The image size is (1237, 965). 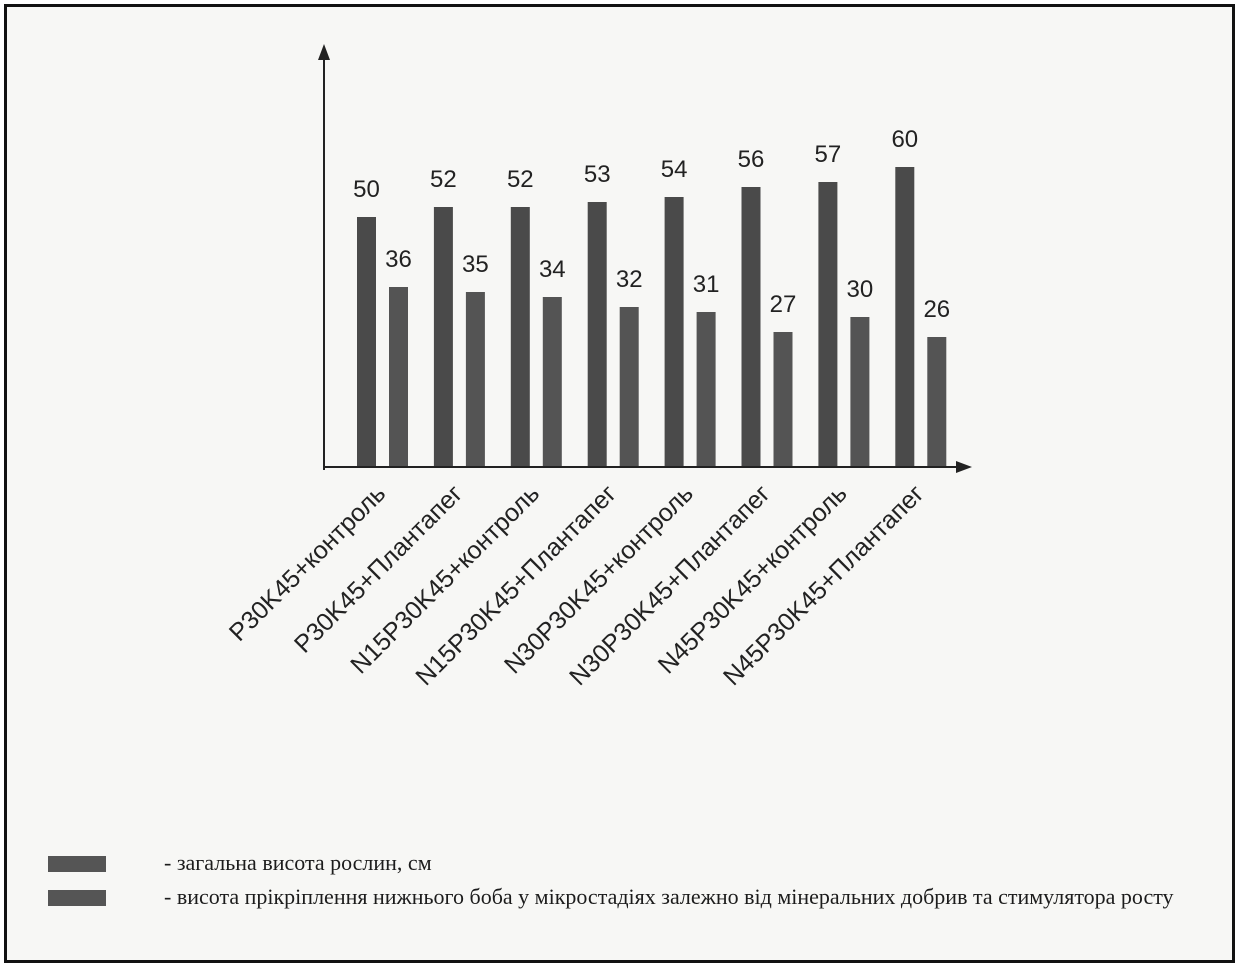 I want to click on value-labels-group: 50 52 52 53 54 56 57 60 36 35 34 32 31 27 30 26, so click(x=651, y=224).